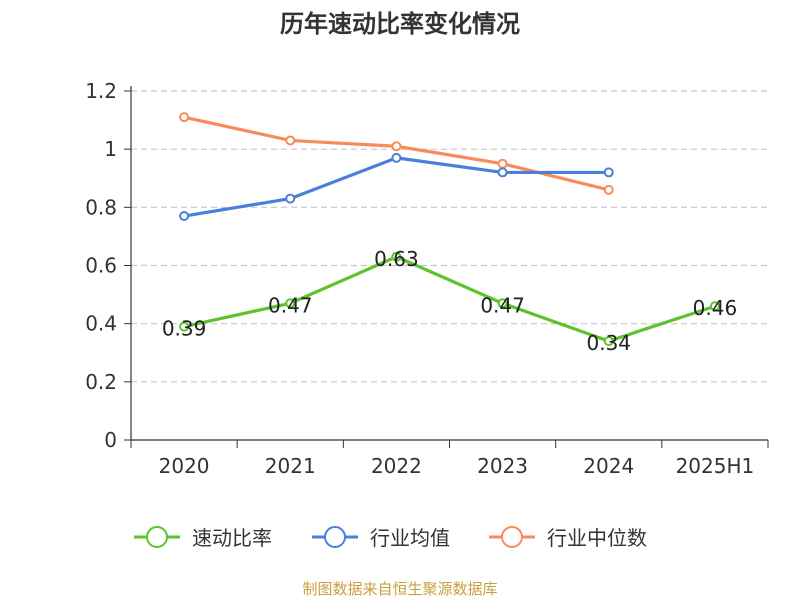 This screenshot has height=600, width=800. What do you see at coordinates (290, 466) in the screenshot?
I see `x-tick-label: 2021` at bounding box center [290, 466].